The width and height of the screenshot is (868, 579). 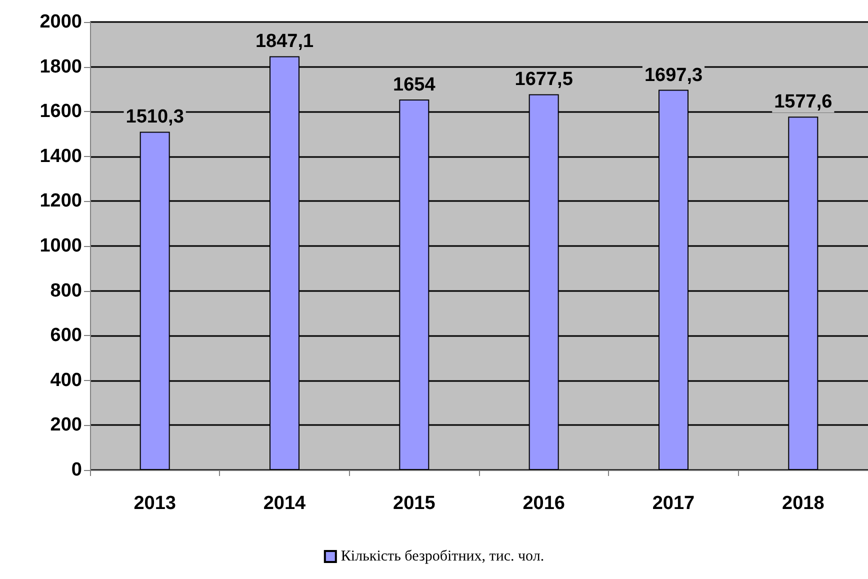 I want to click on y-tick-label: 1000, so click(x=61, y=246).